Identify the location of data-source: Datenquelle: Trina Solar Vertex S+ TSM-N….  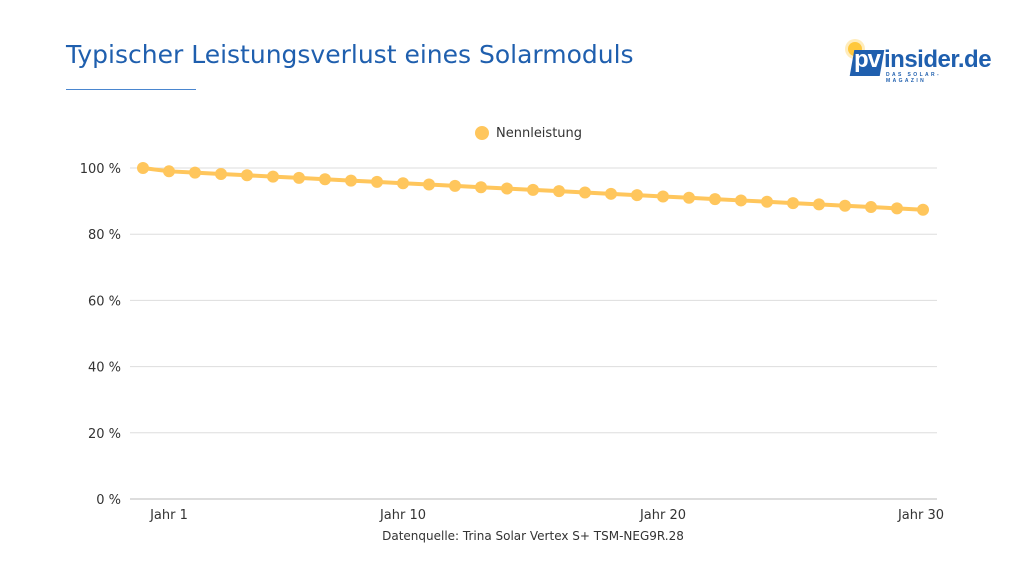
(533, 536).